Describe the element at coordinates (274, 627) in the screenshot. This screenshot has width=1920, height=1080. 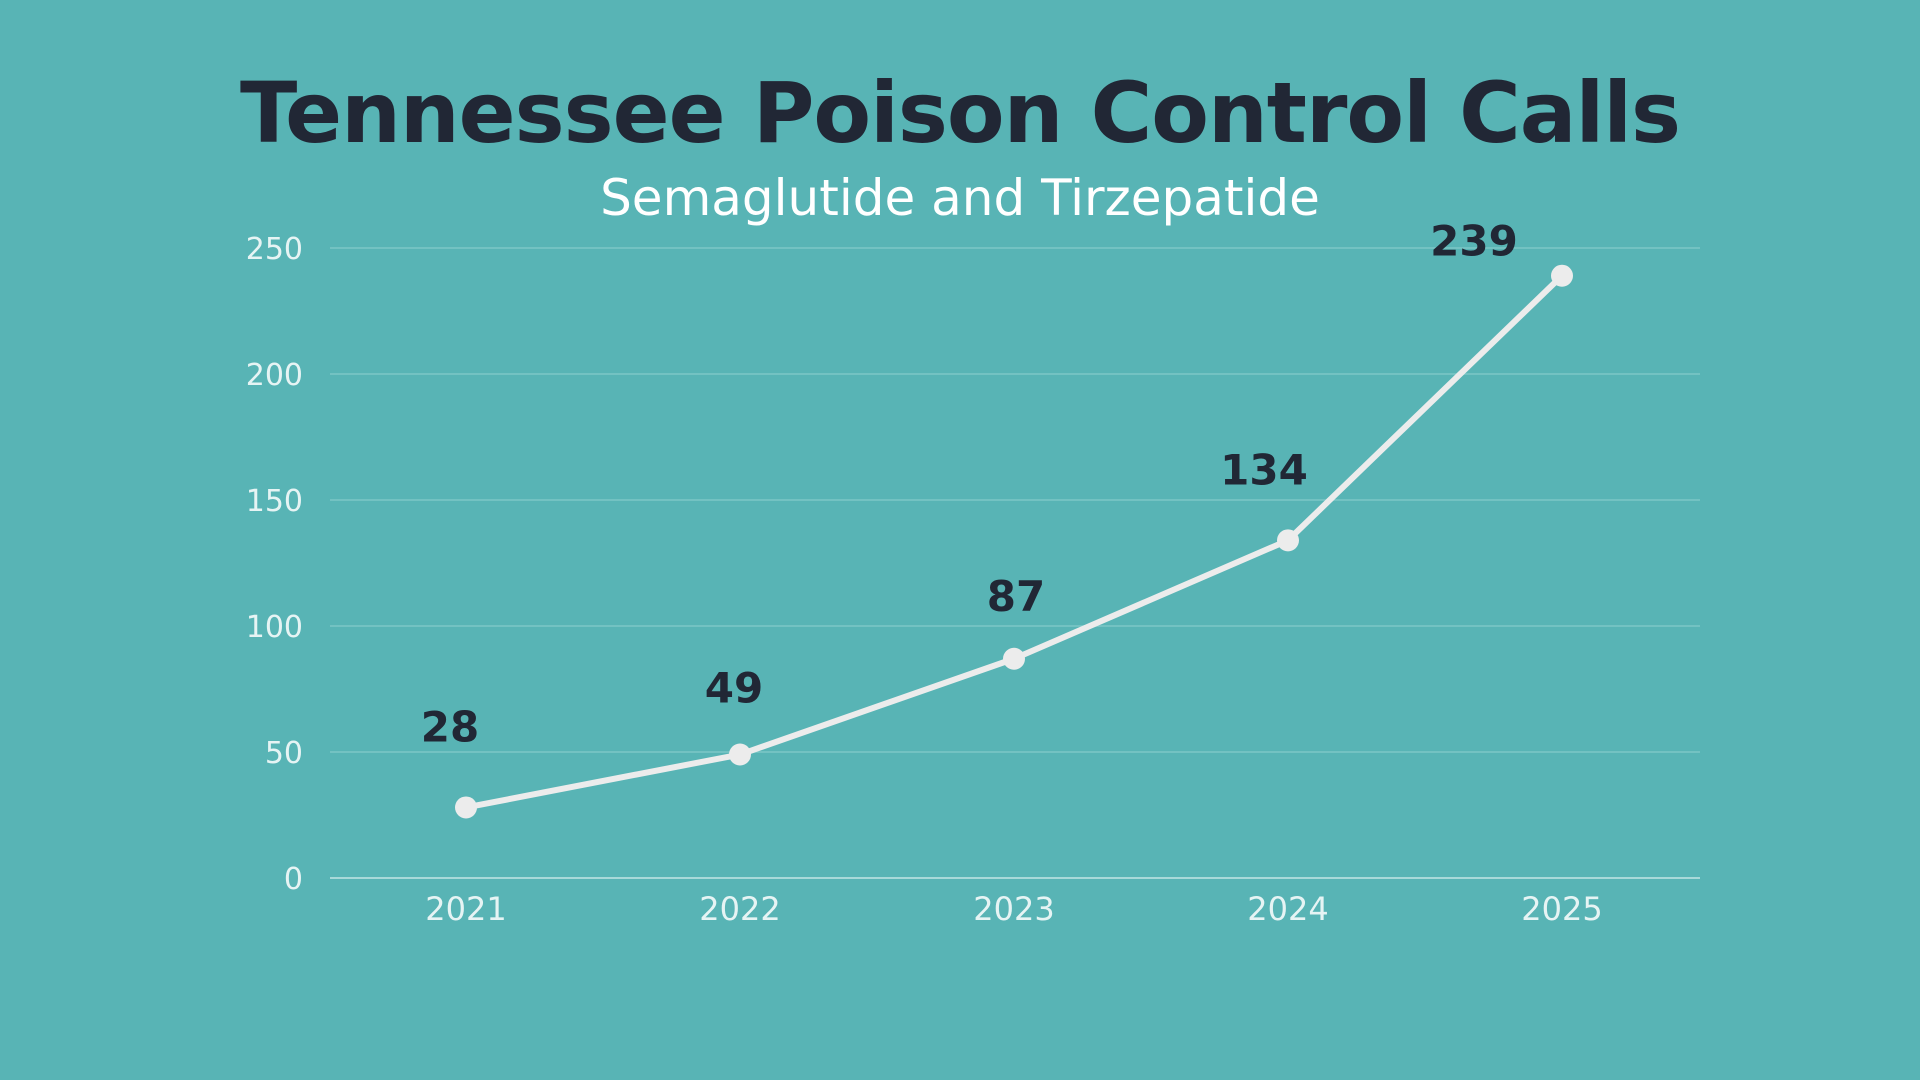
I see `y-tick-label: 100` at that location.